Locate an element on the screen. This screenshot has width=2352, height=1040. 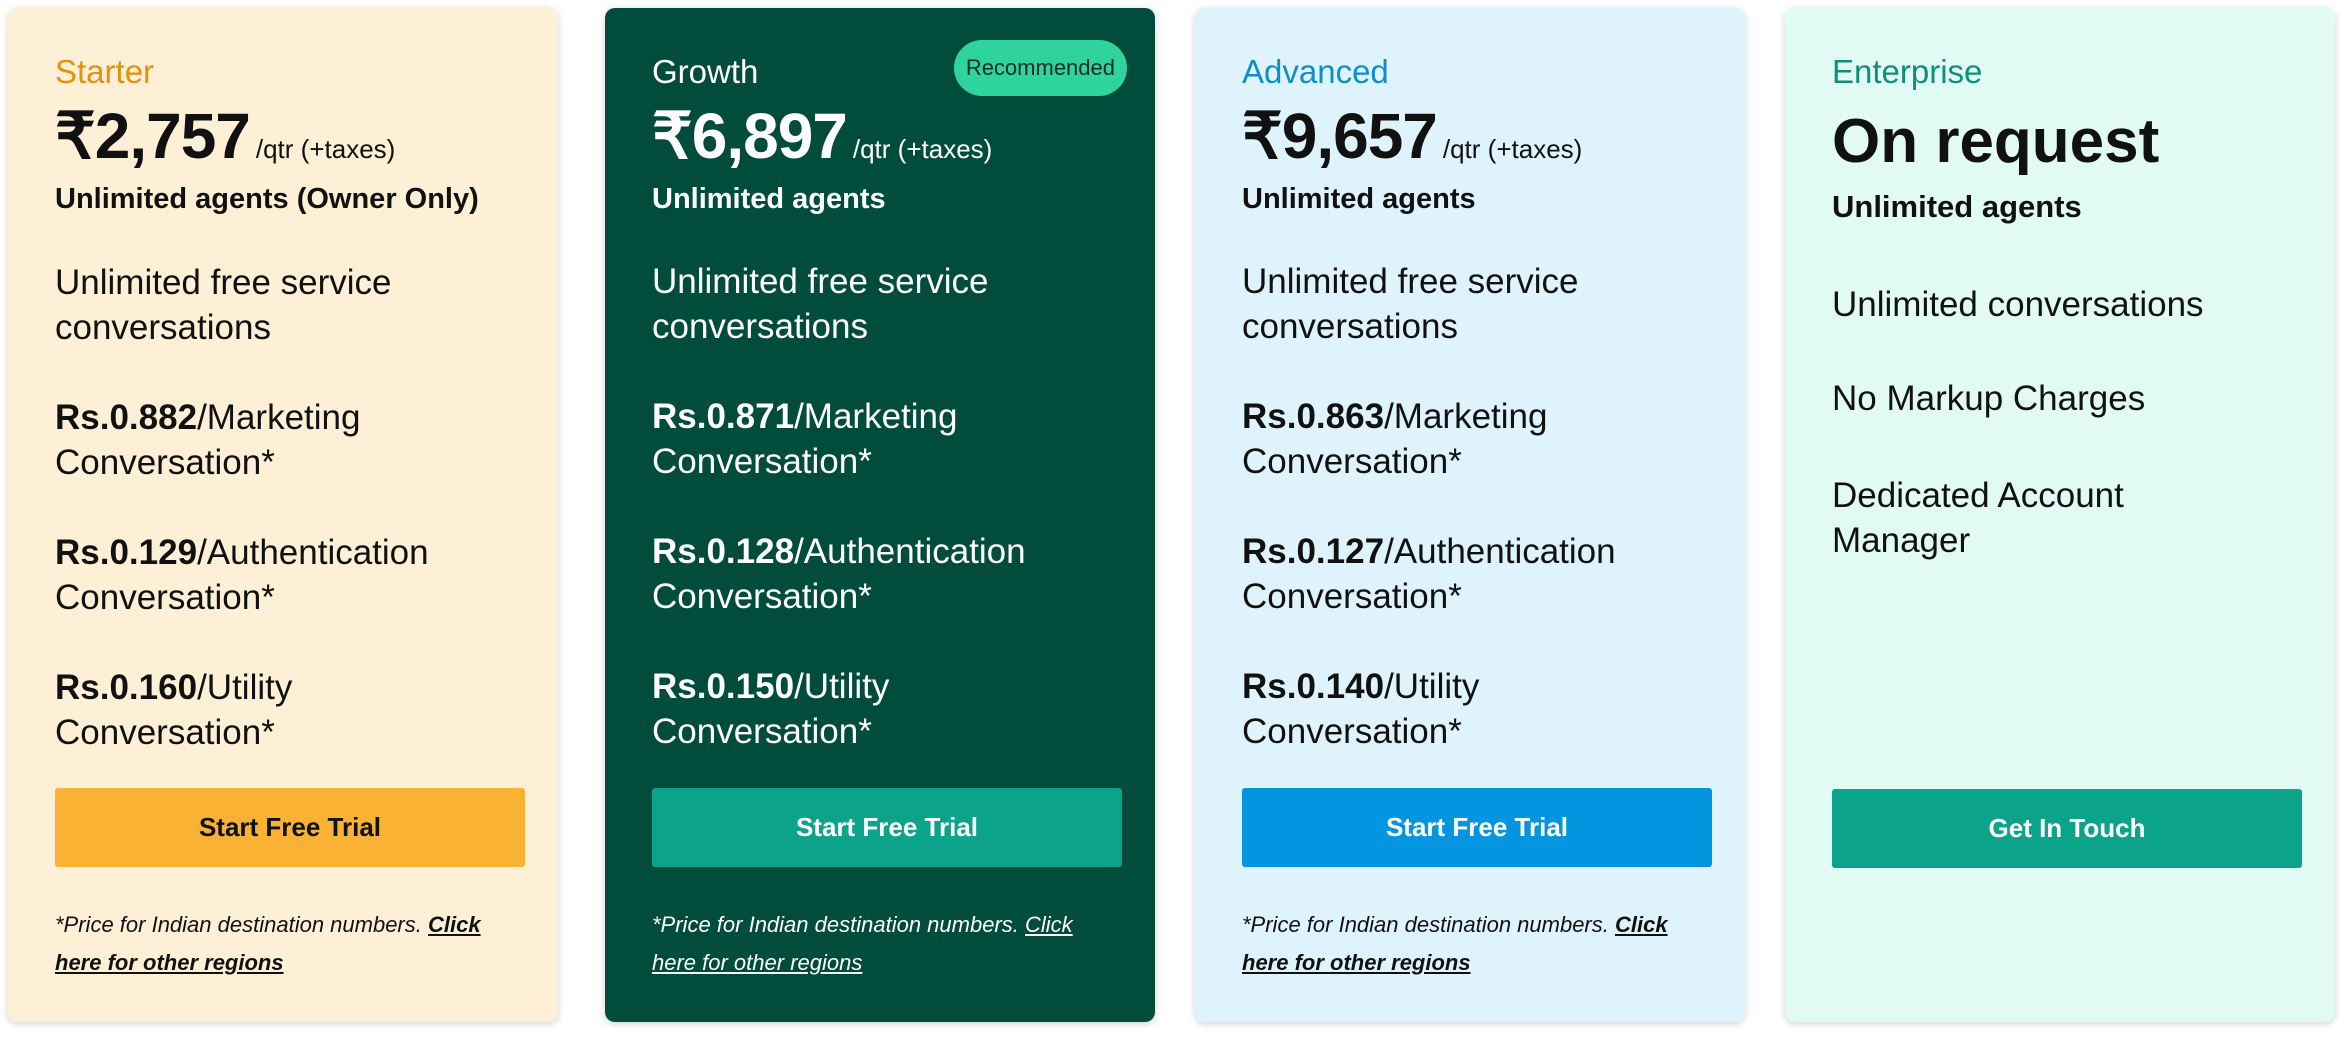
feature-marketing: Rs.0.882/Marketing Conversation* is located at coordinates (285, 440).